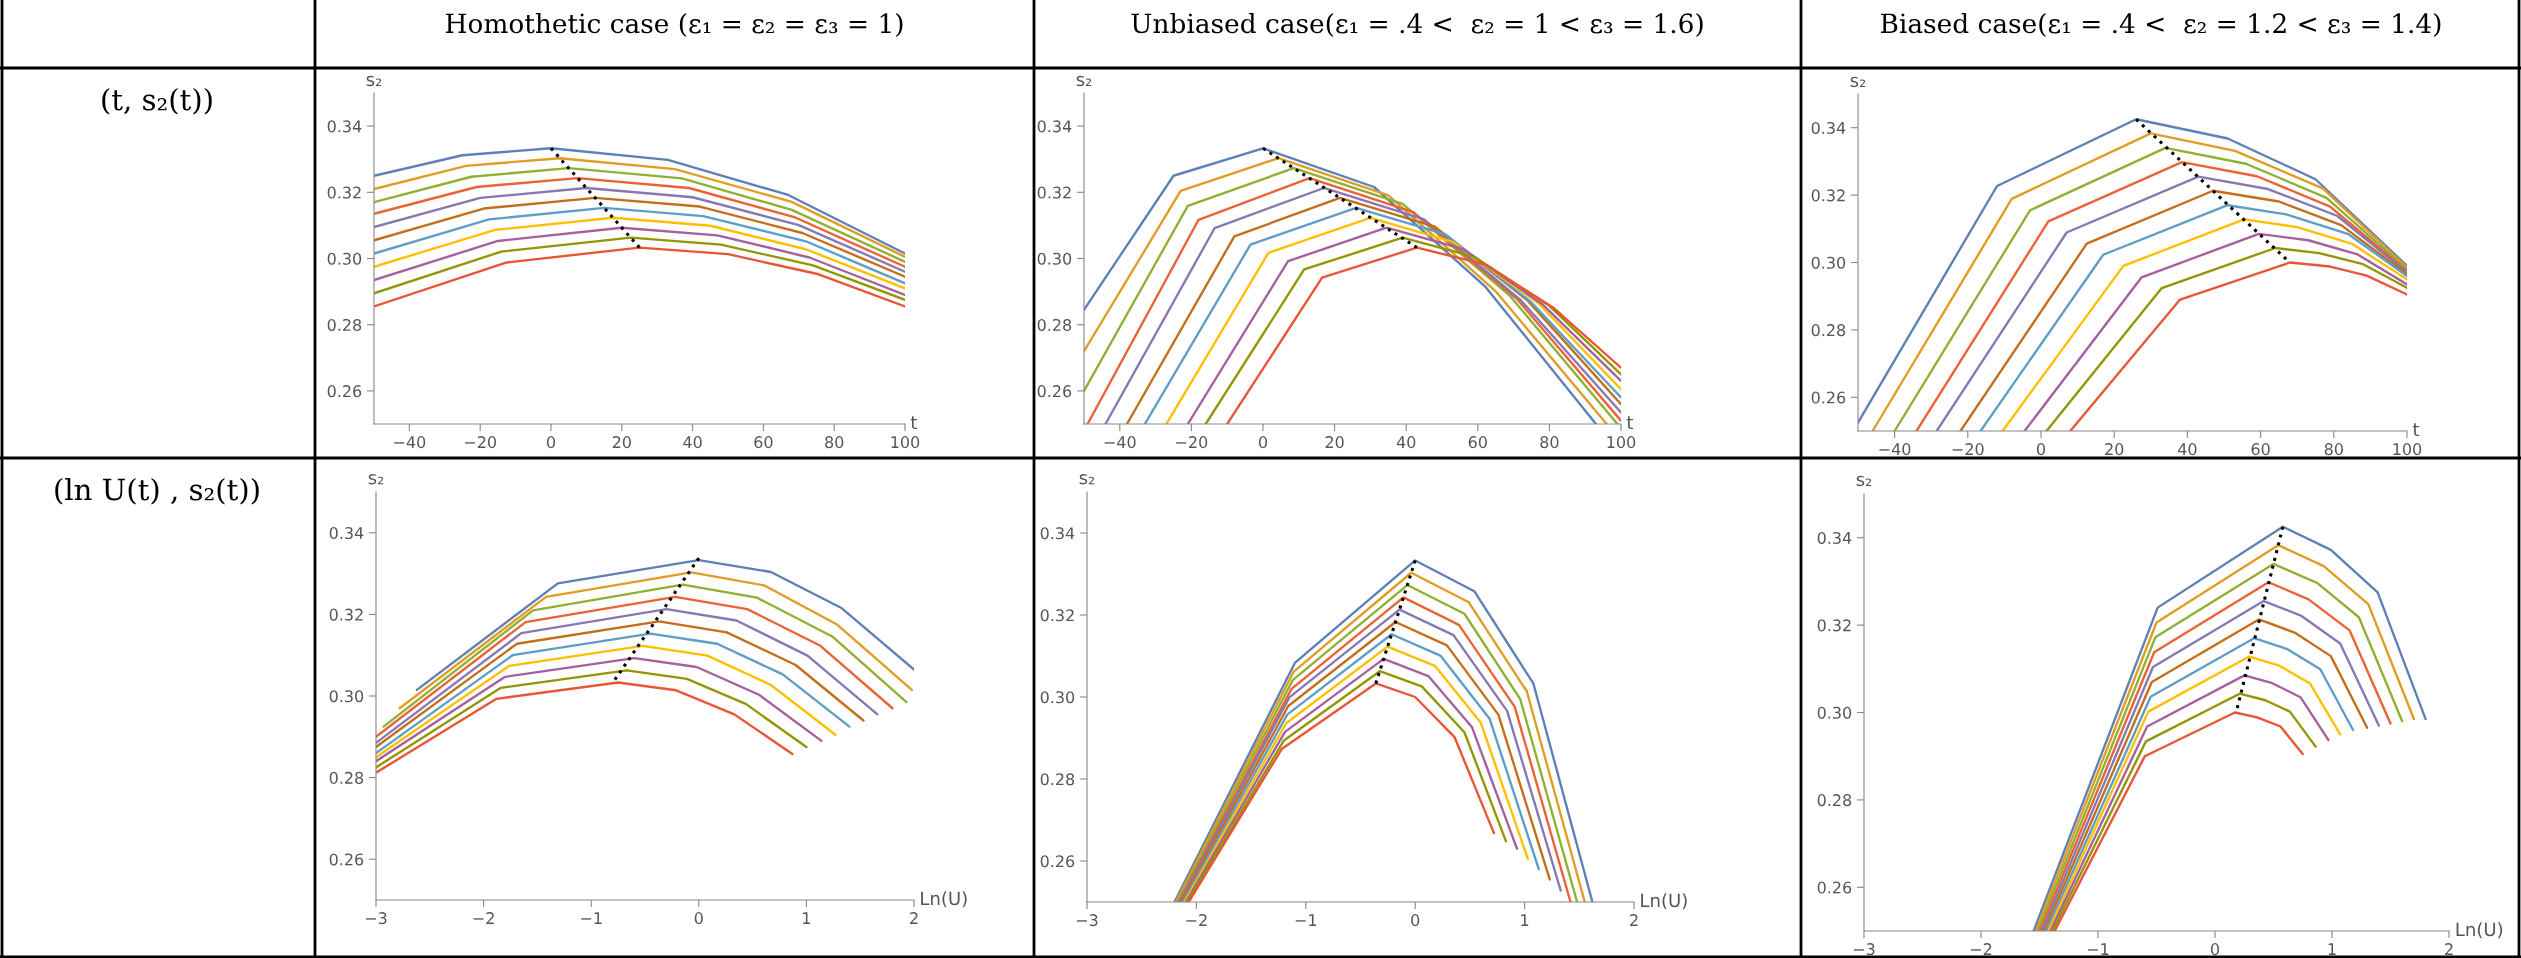 This screenshot has width=2521, height=958. Describe the element at coordinates (2160, 25) in the screenshot. I see `chart-title: Biased case(ε₁ = .4 < ε₂ = 1.2 < ε₃ = 1.4)` at that location.